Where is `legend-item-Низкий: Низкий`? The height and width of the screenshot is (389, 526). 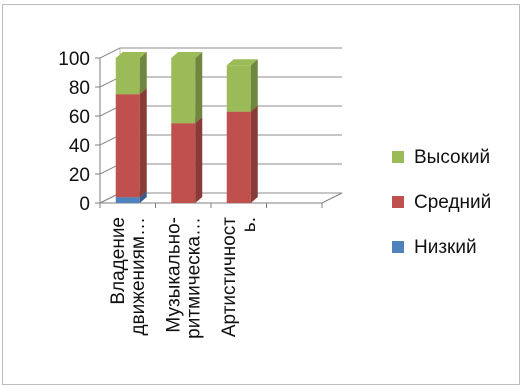 legend-item-Низкий: Низкий is located at coordinates (434, 247).